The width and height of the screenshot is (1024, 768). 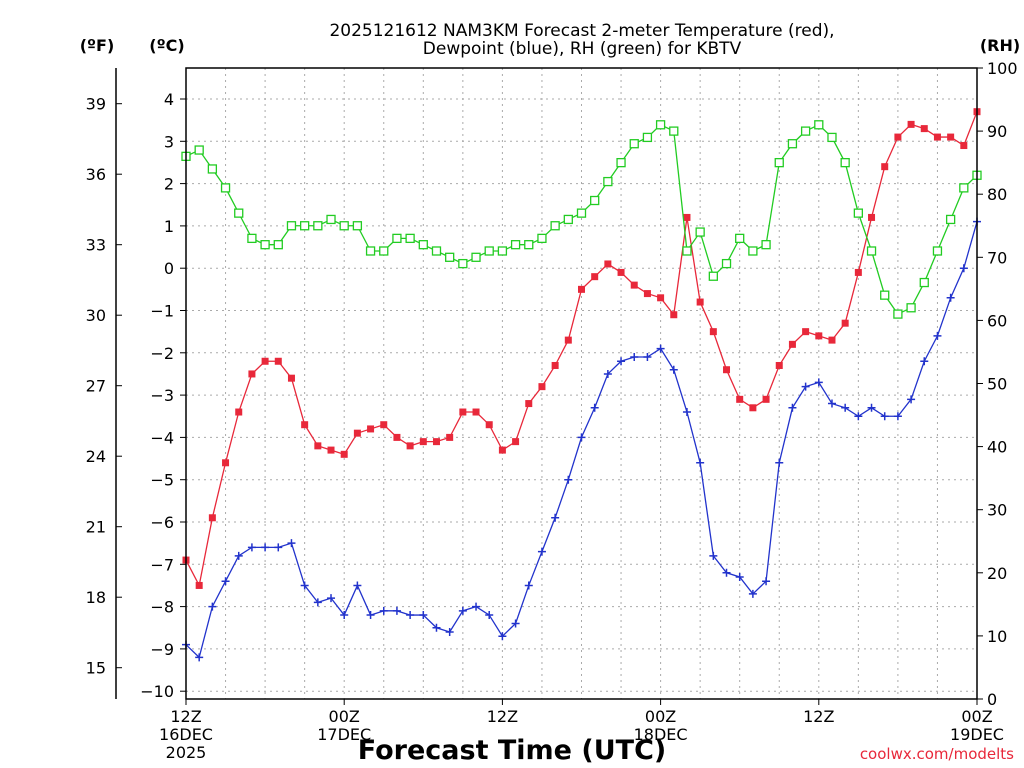 What do you see at coordinates (661, 734) in the screenshot?
I see `x-tick-label: 18DEC` at bounding box center [661, 734].